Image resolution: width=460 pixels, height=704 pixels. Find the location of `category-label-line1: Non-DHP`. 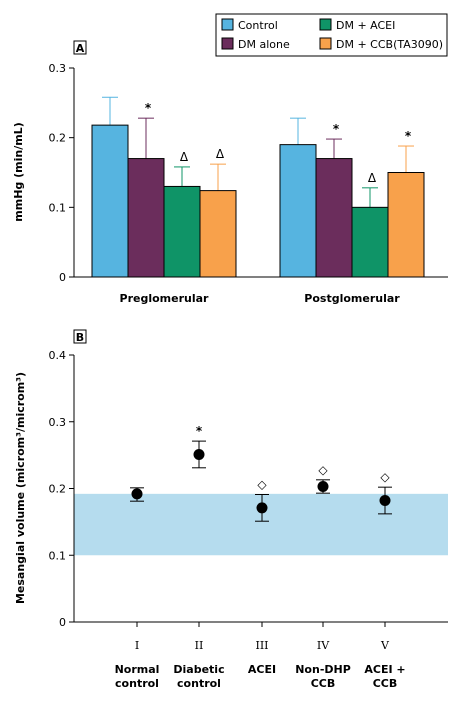

category-label-line1: Non-DHP is located at coordinates (323, 669).